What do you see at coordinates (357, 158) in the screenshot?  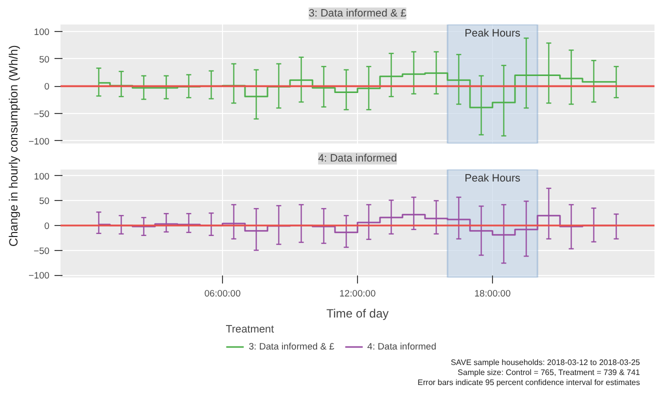 I see `chart-title: 4: Data informed` at bounding box center [357, 158].